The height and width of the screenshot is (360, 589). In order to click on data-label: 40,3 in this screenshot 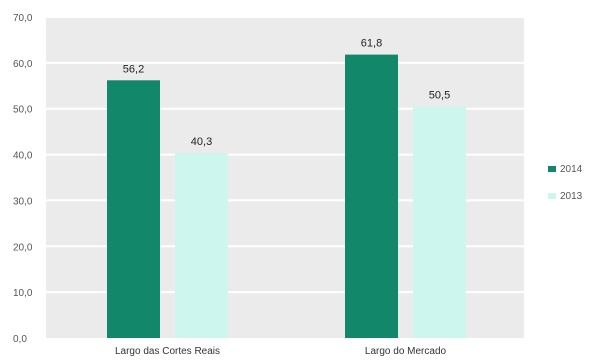, I will do `click(201, 142)`.